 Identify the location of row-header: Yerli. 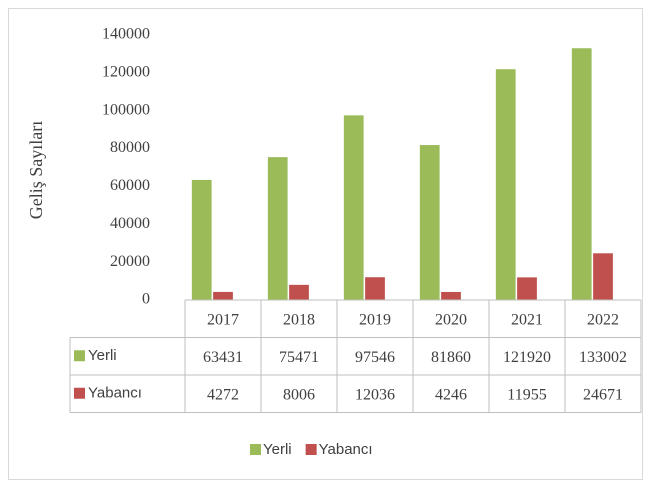
(102, 355).